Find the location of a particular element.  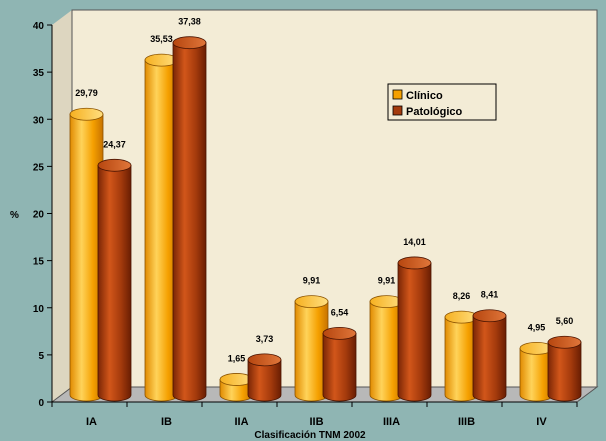

x-category-label: IIA is located at coordinates (241, 422).